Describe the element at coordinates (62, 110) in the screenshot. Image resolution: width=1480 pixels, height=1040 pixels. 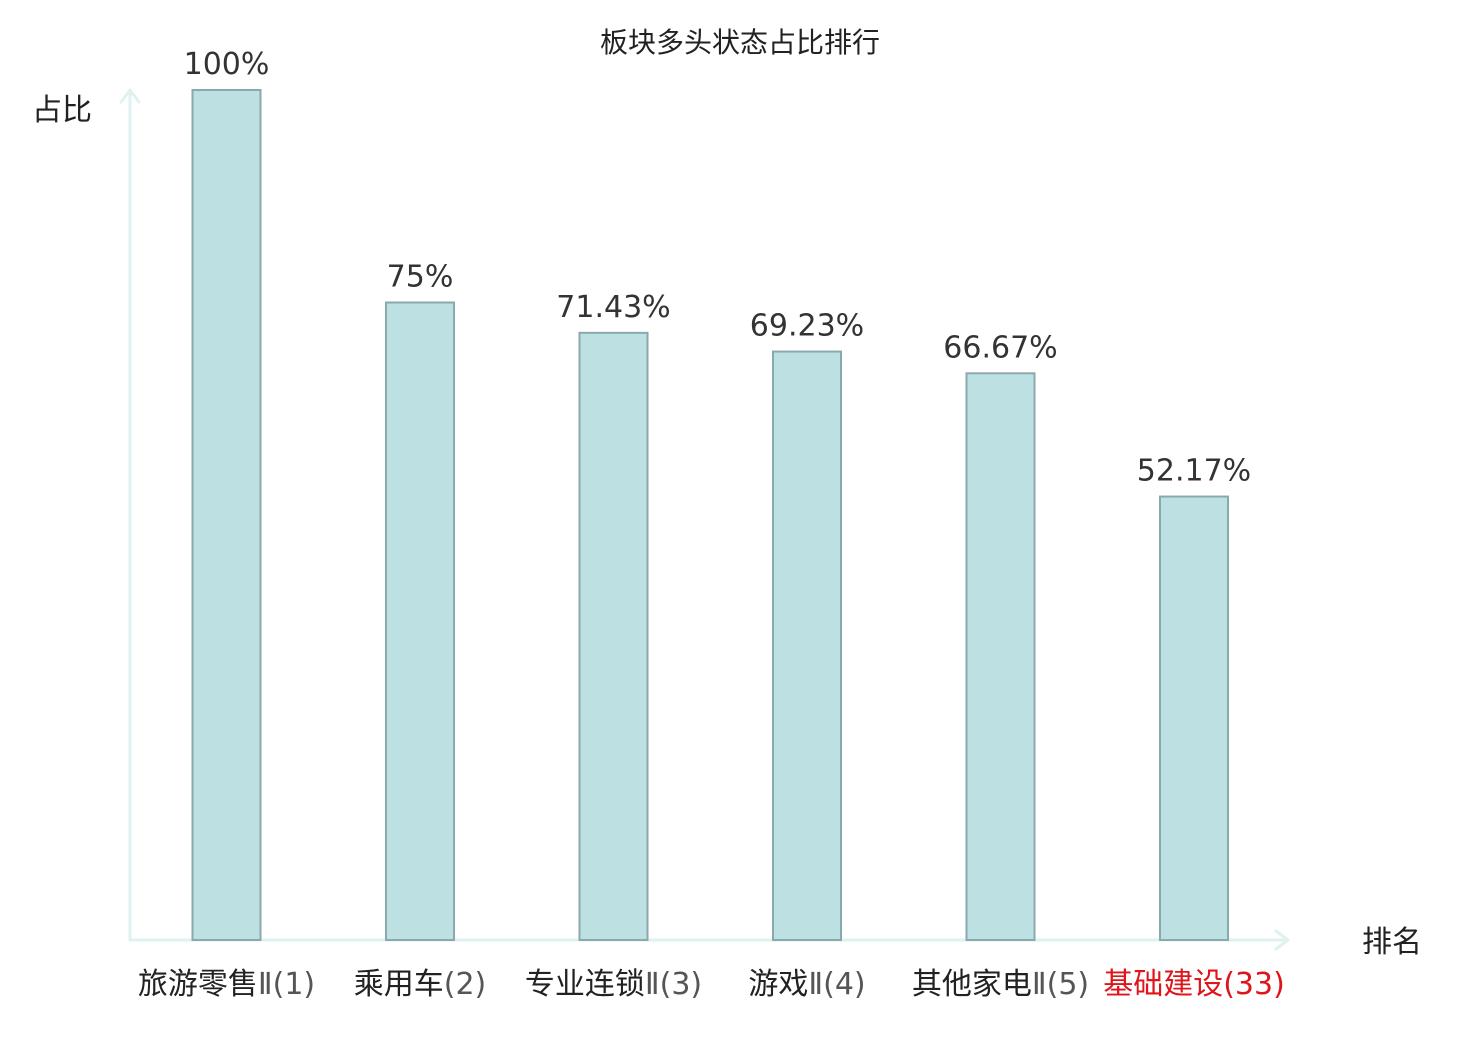
I see `y-axis-label: 占比` at that location.